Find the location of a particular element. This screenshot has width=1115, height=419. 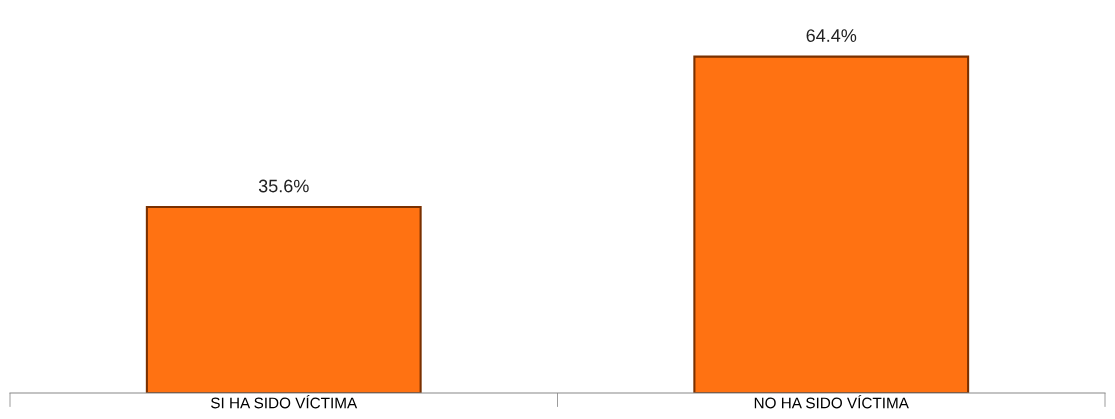

x-tick-label: SI HA SIDO VÍCTIMA is located at coordinates (284, 401).